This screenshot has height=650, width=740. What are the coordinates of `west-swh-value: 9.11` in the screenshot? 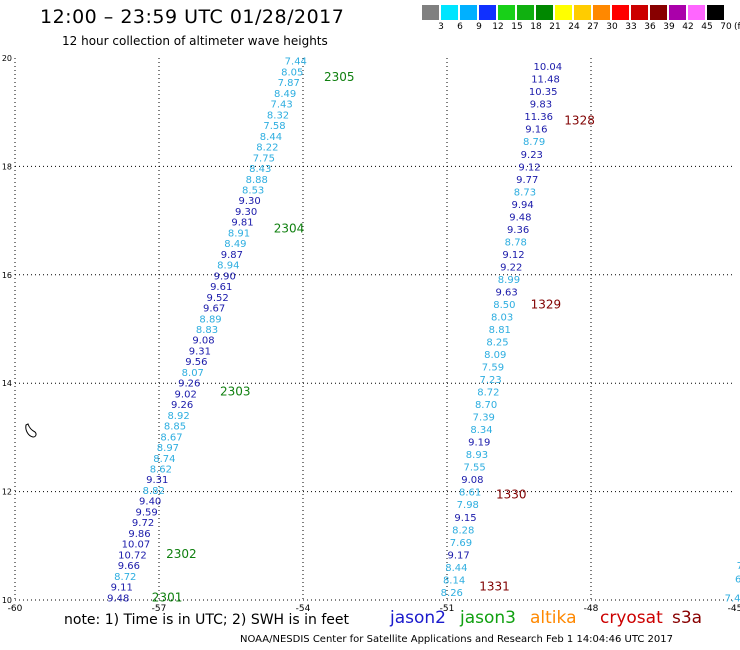 It's located at (122, 588).